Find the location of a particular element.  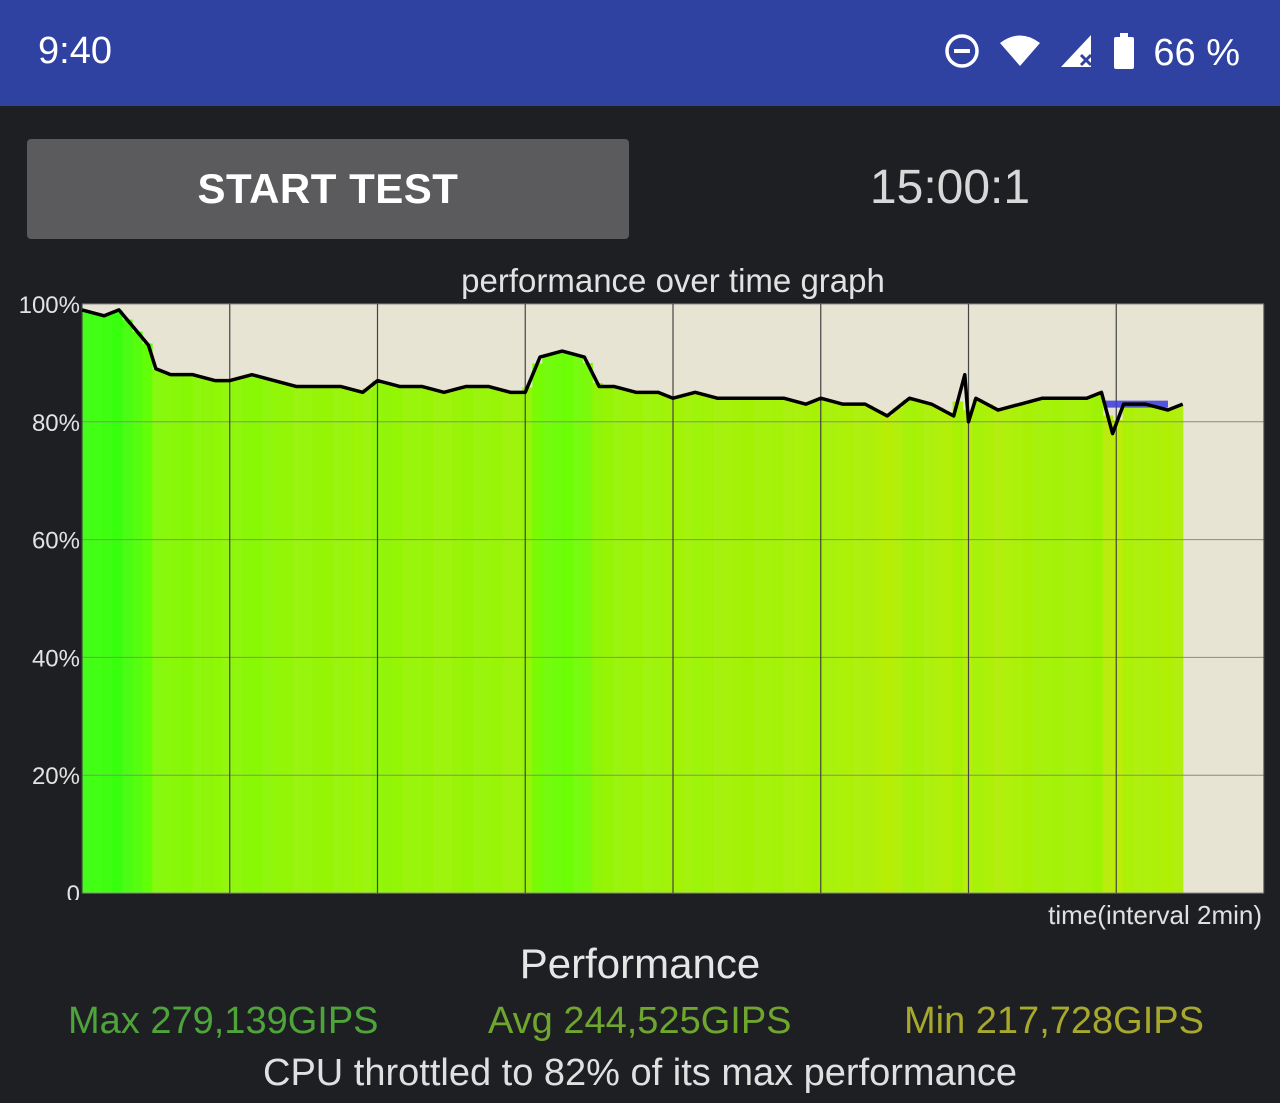

start-test-button: START TEST is located at coordinates (328, 189).